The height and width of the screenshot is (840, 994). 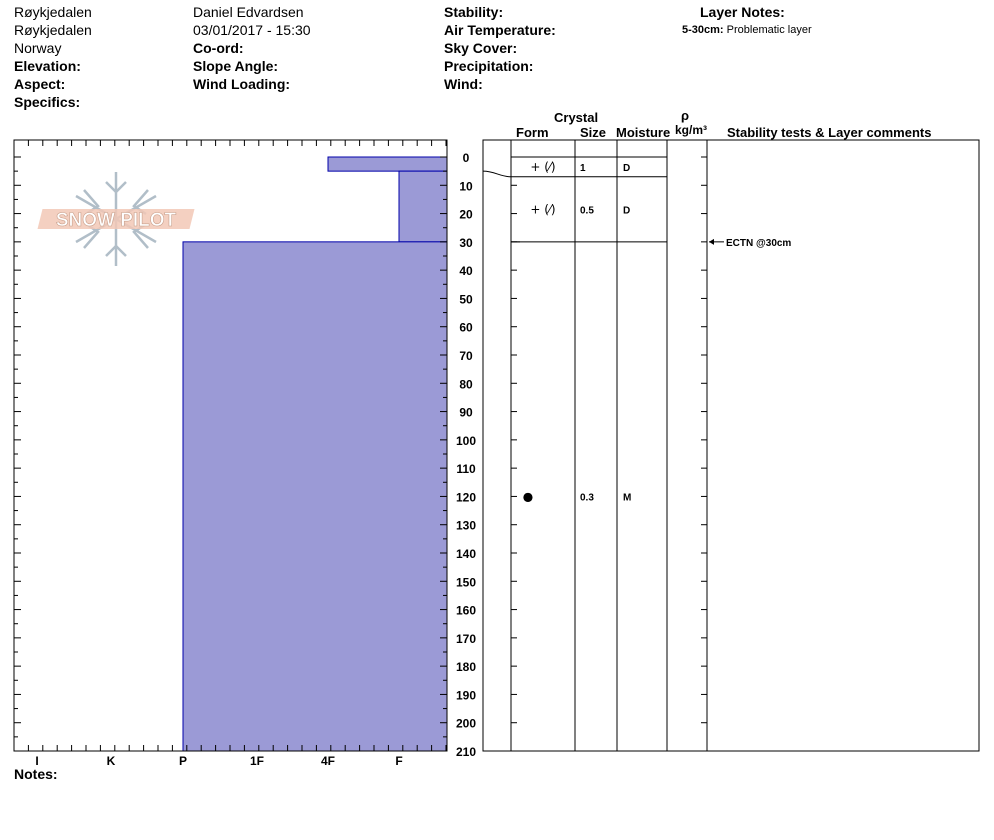 What do you see at coordinates (111, 761) in the screenshot?
I see `hardness-label-K: K` at bounding box center [111, 761].